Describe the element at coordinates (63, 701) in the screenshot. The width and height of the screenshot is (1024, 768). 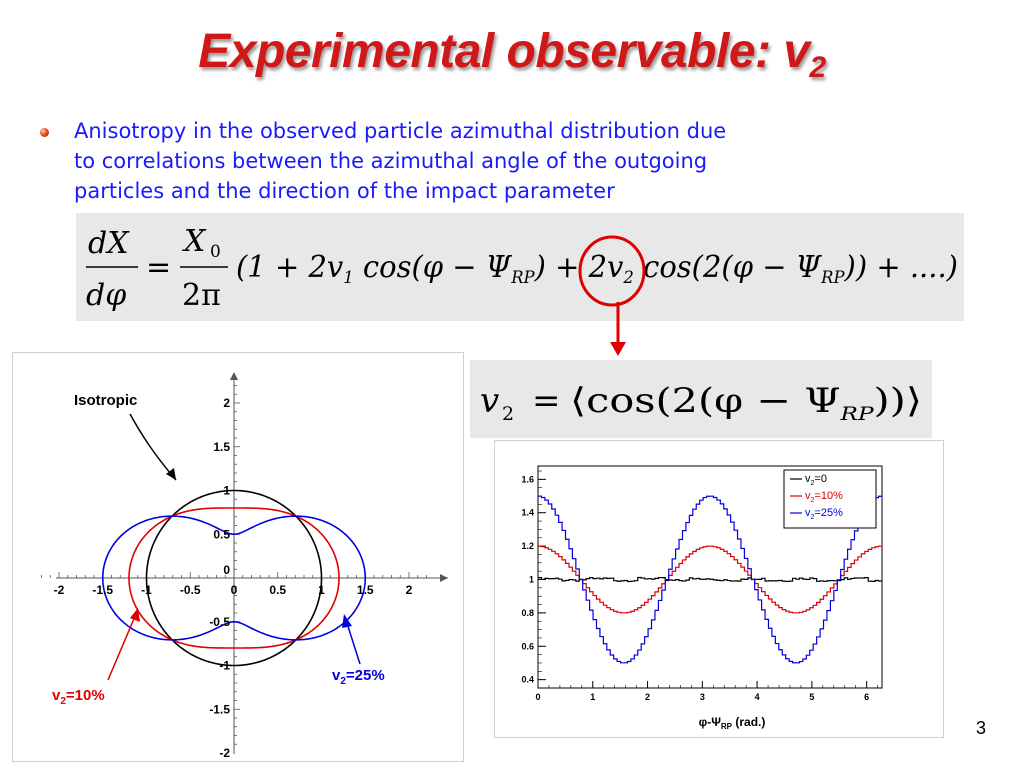
I see `v2-10-label-sub: 2` at that location.